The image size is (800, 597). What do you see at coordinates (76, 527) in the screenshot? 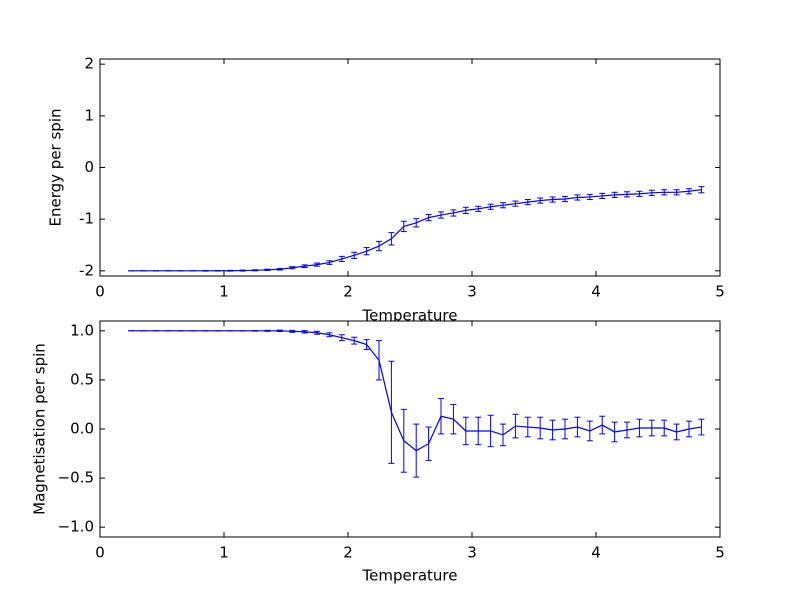
I see `y-tick-label: −1.0` at bounding box center [76, 527].